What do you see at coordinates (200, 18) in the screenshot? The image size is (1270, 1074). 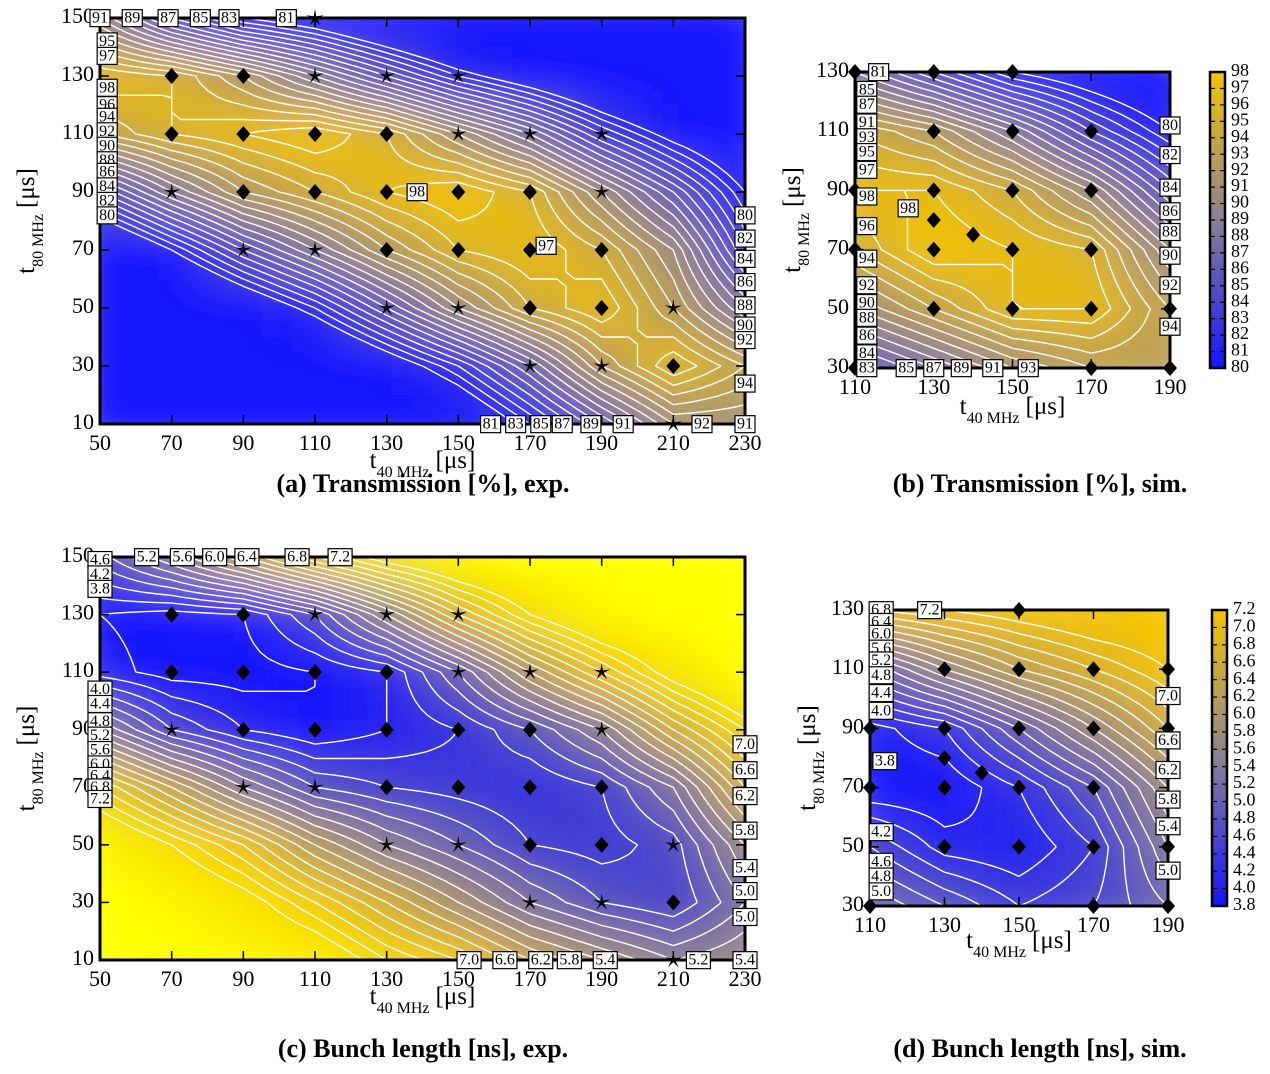 I see `contour-label: 85` at bounding box center [200, 18].